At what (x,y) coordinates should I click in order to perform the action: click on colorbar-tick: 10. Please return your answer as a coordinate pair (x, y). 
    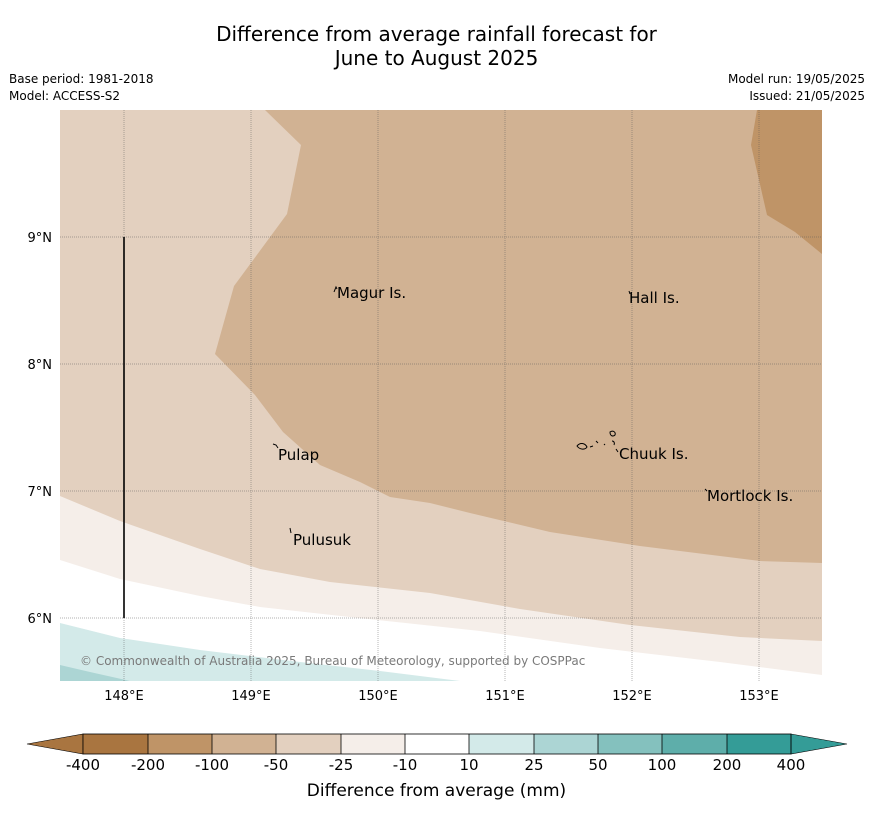
    Looking at the image, I should click on (469, 765).